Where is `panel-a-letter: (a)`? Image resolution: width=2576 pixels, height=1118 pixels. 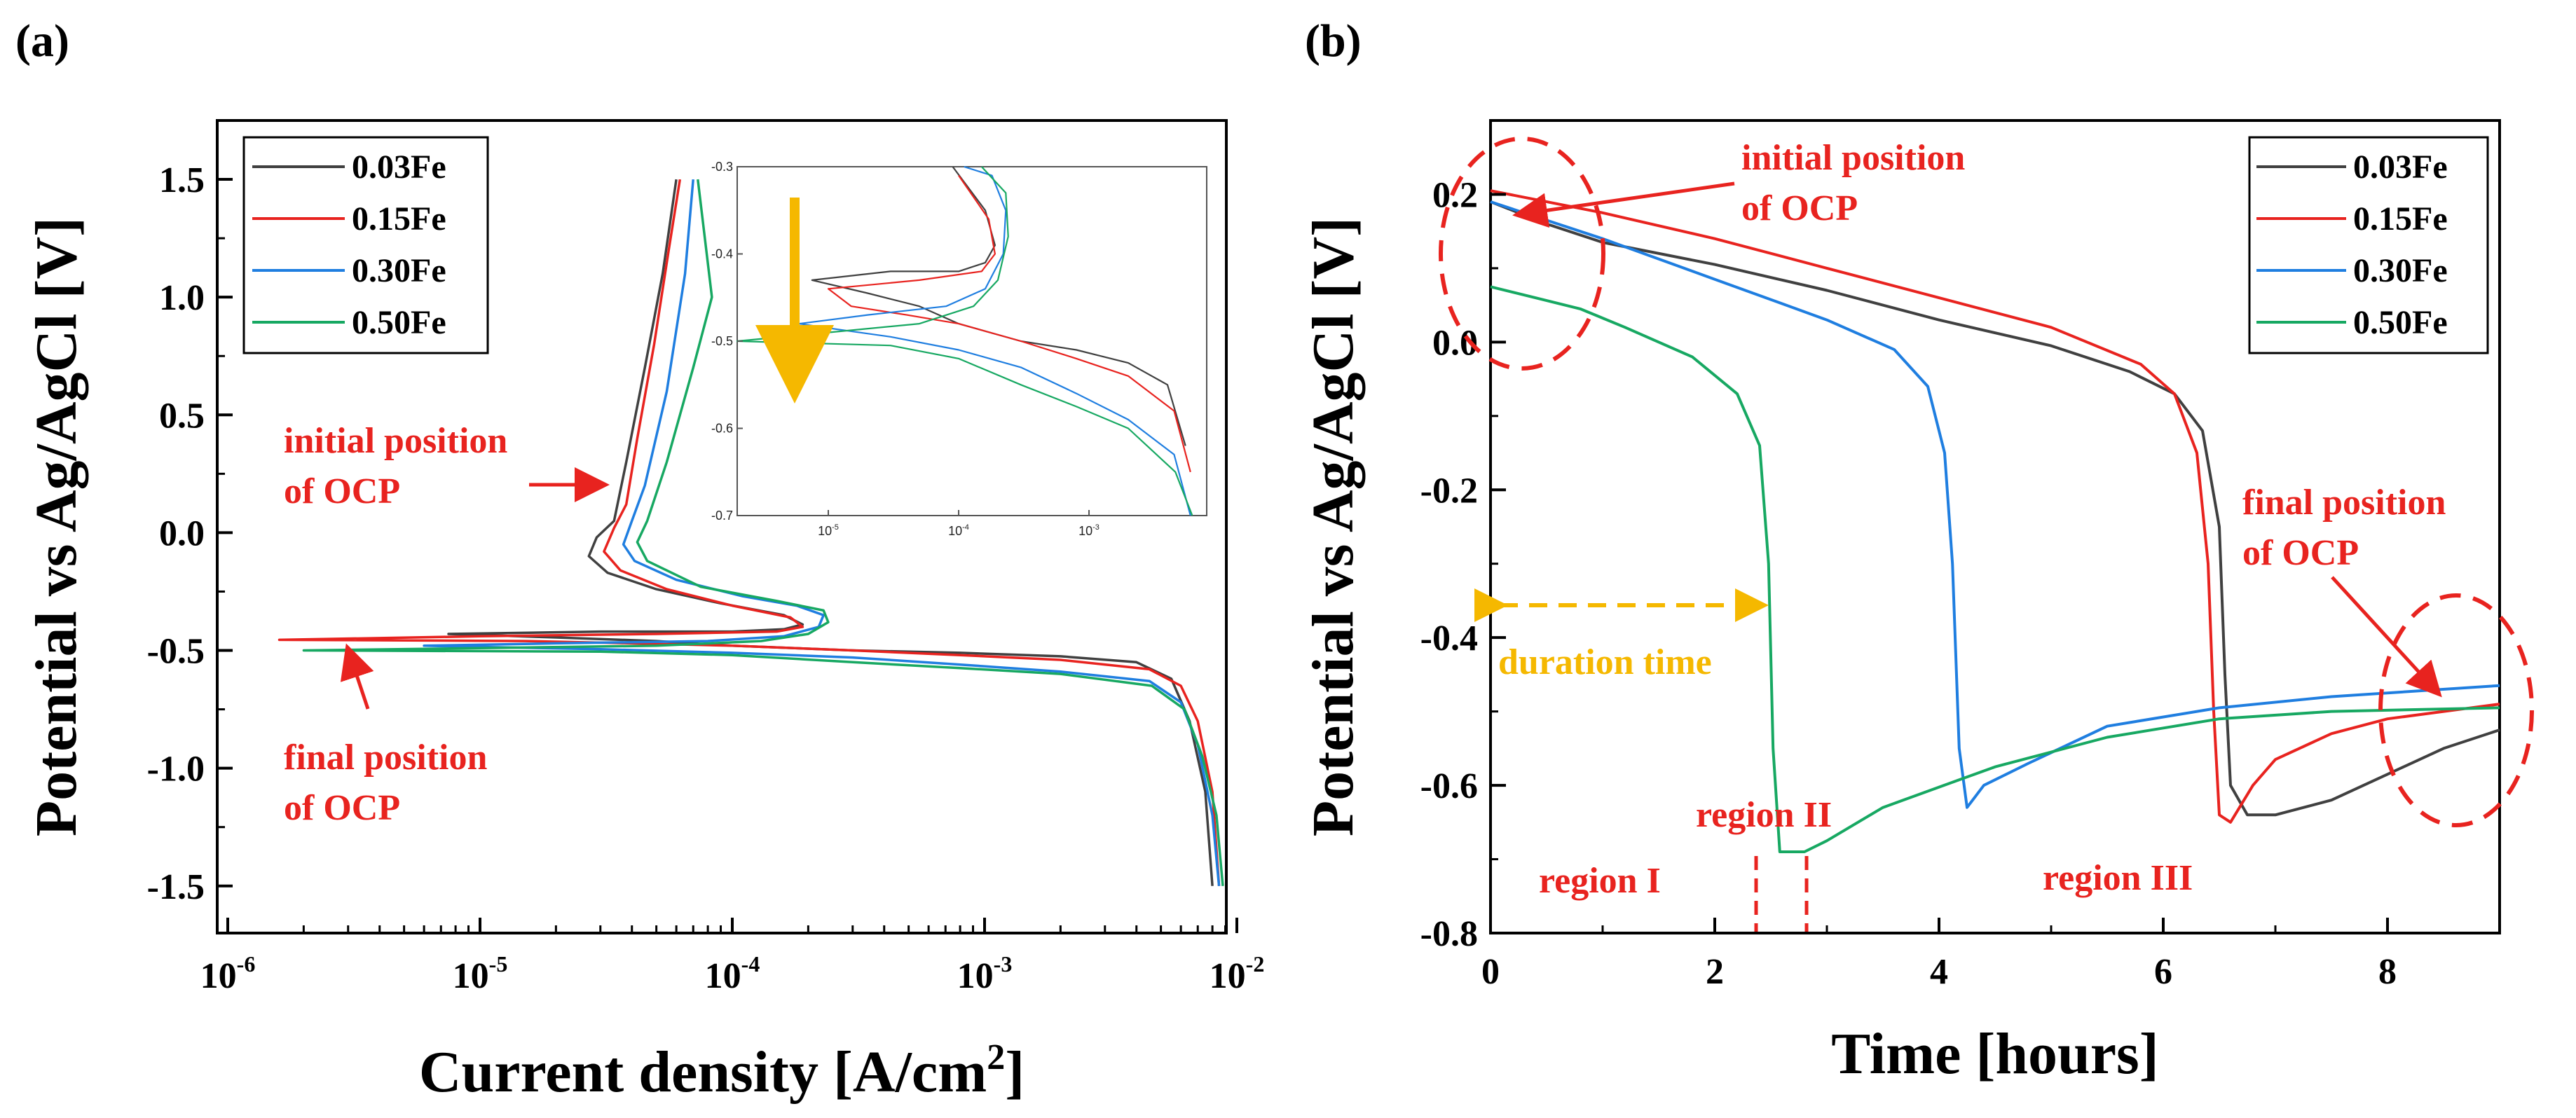
panel-a-letter: (a) is located at coordinates (42, 41).